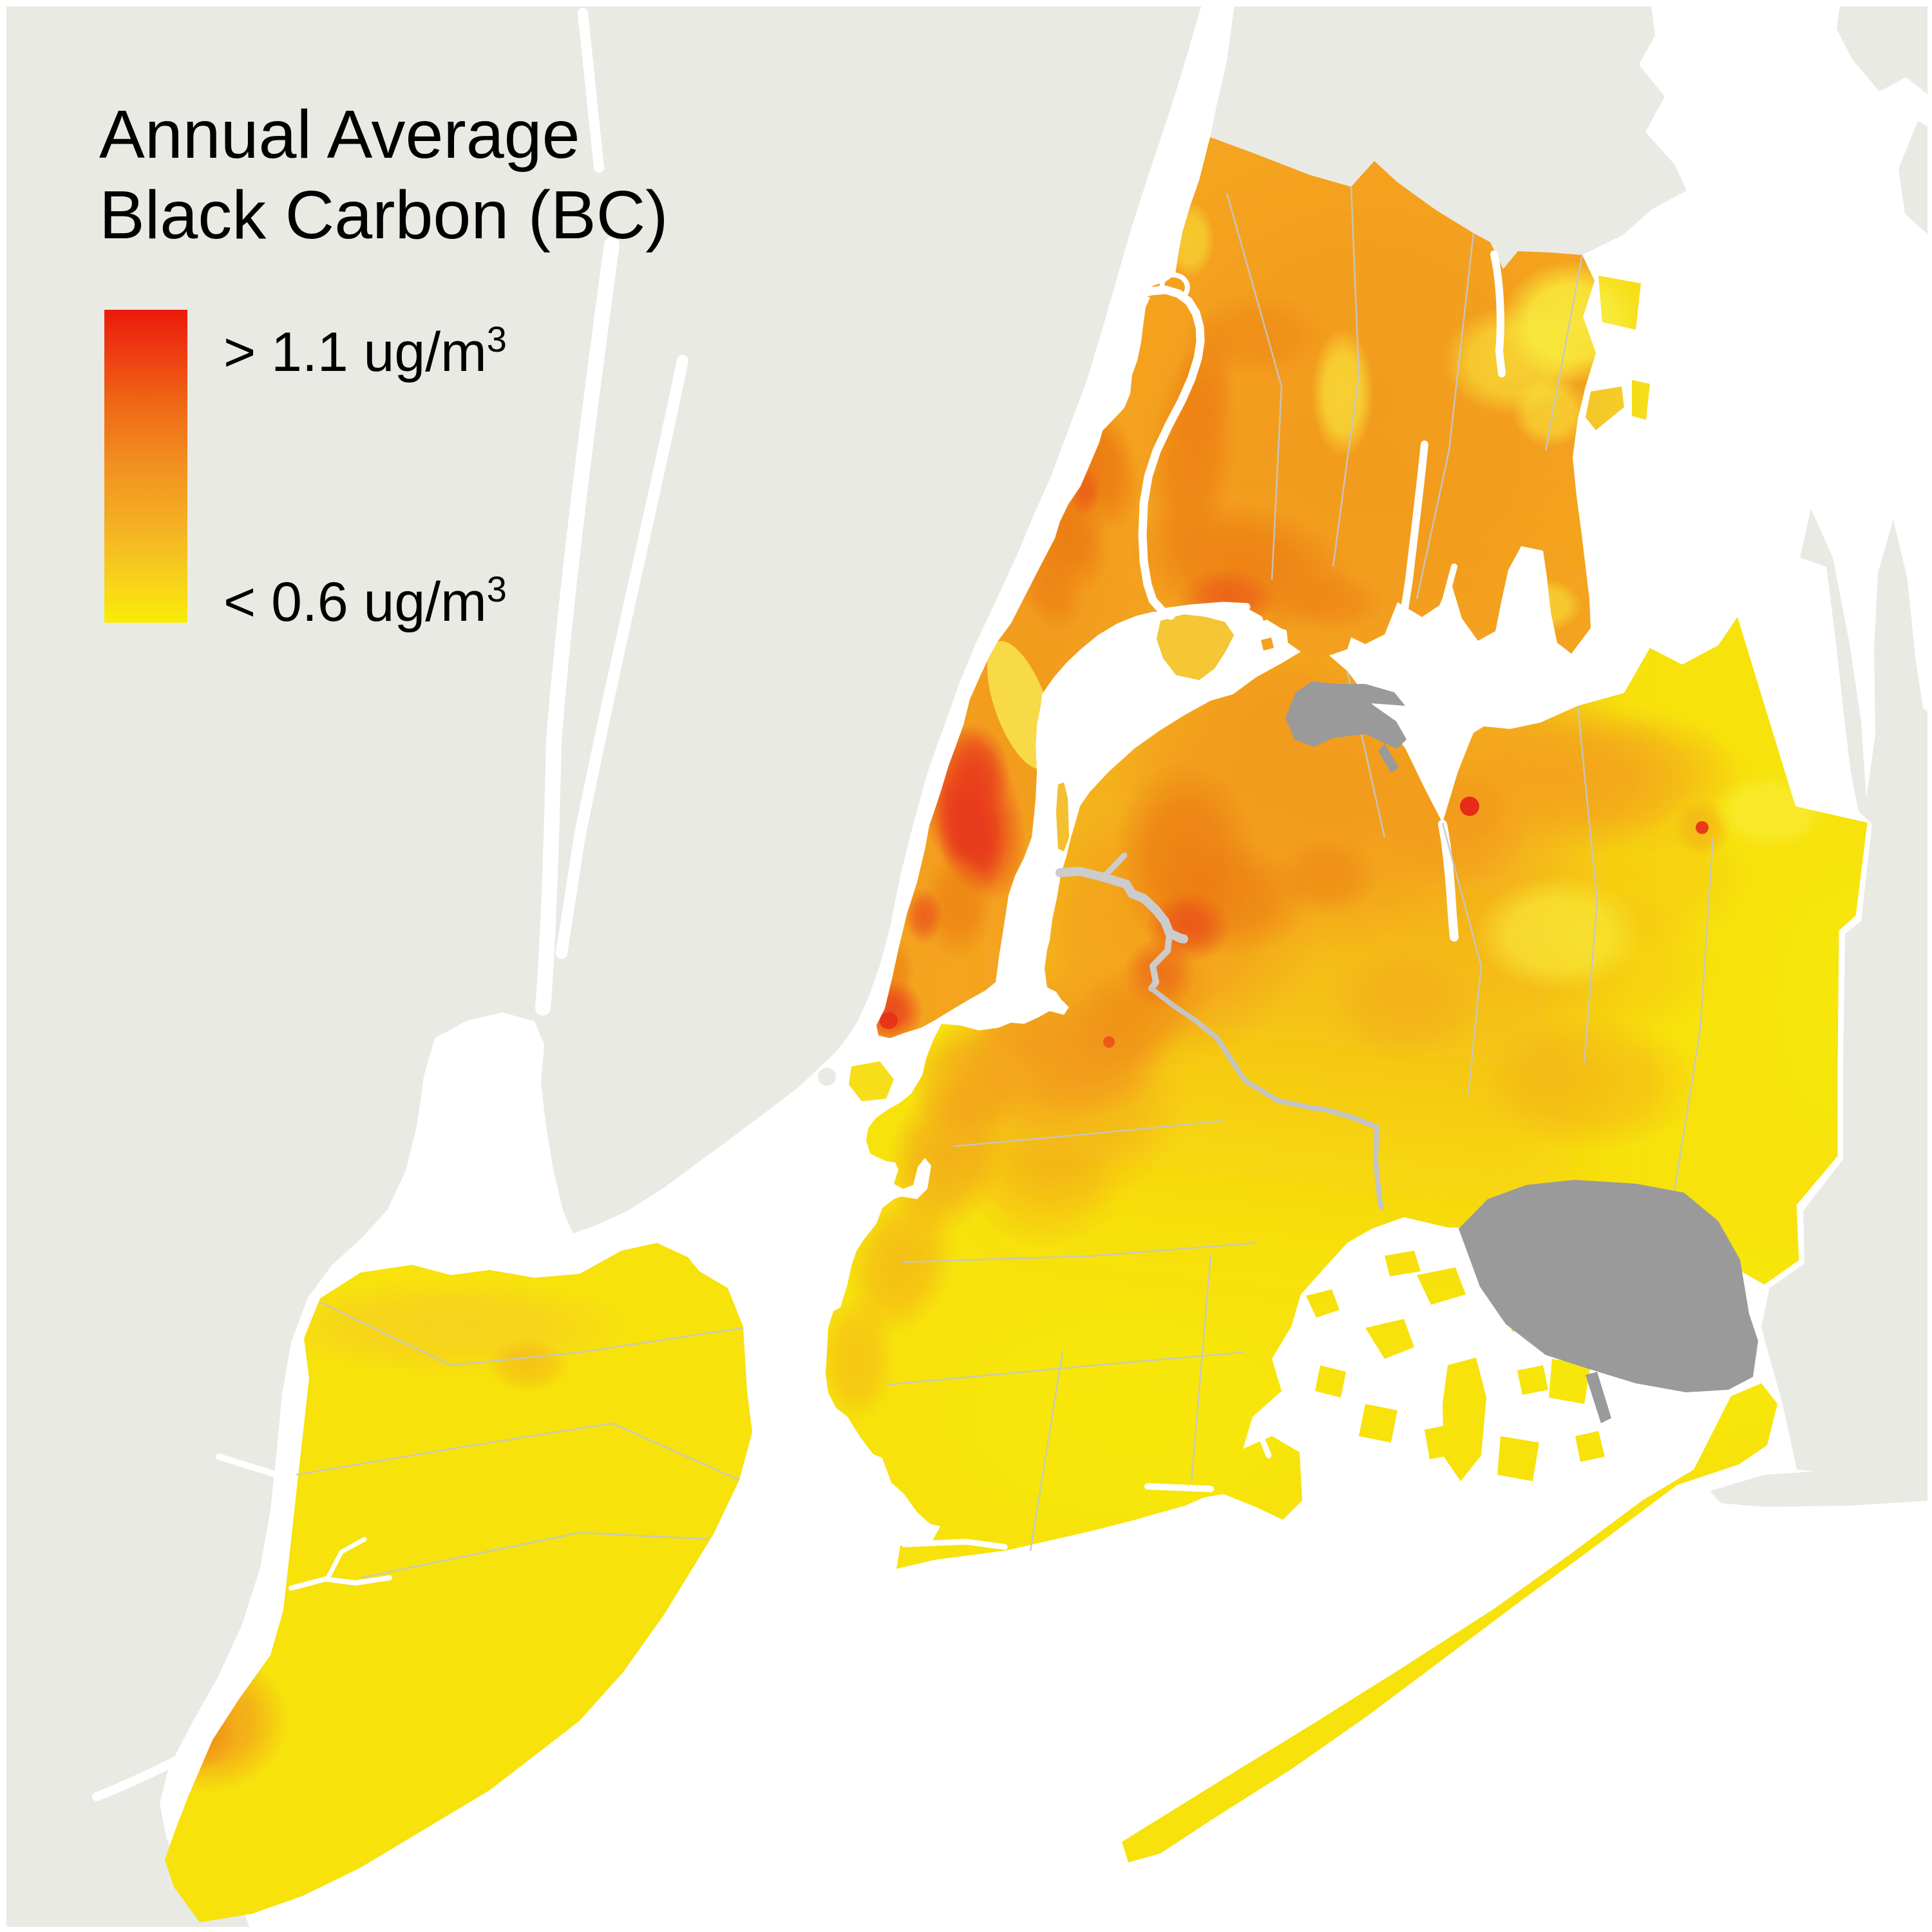  I want to click on svg-text: Black Carbon (BC), so click(383, 215).